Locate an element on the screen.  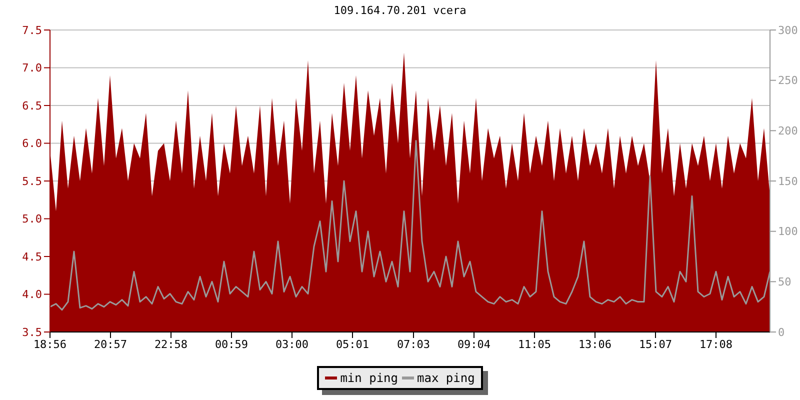
y2-tick-label: 100 is located at coordinates (788, 231).